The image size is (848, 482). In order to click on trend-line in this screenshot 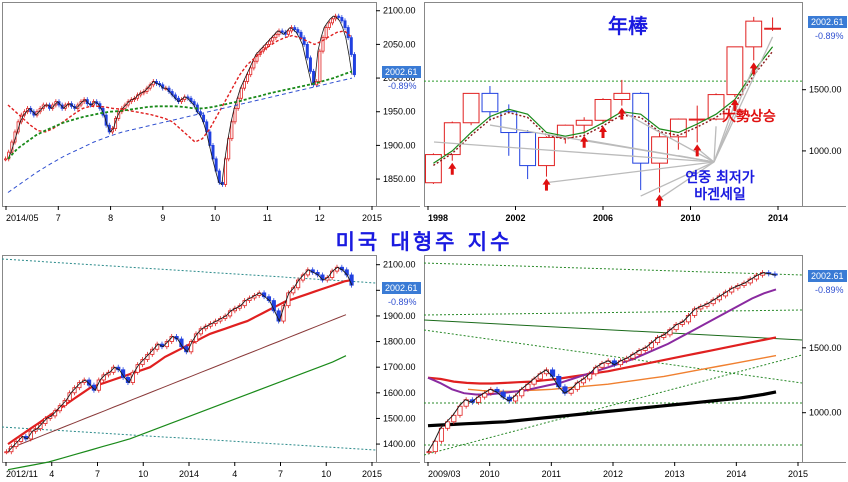, I will do `click(613, 356)`.